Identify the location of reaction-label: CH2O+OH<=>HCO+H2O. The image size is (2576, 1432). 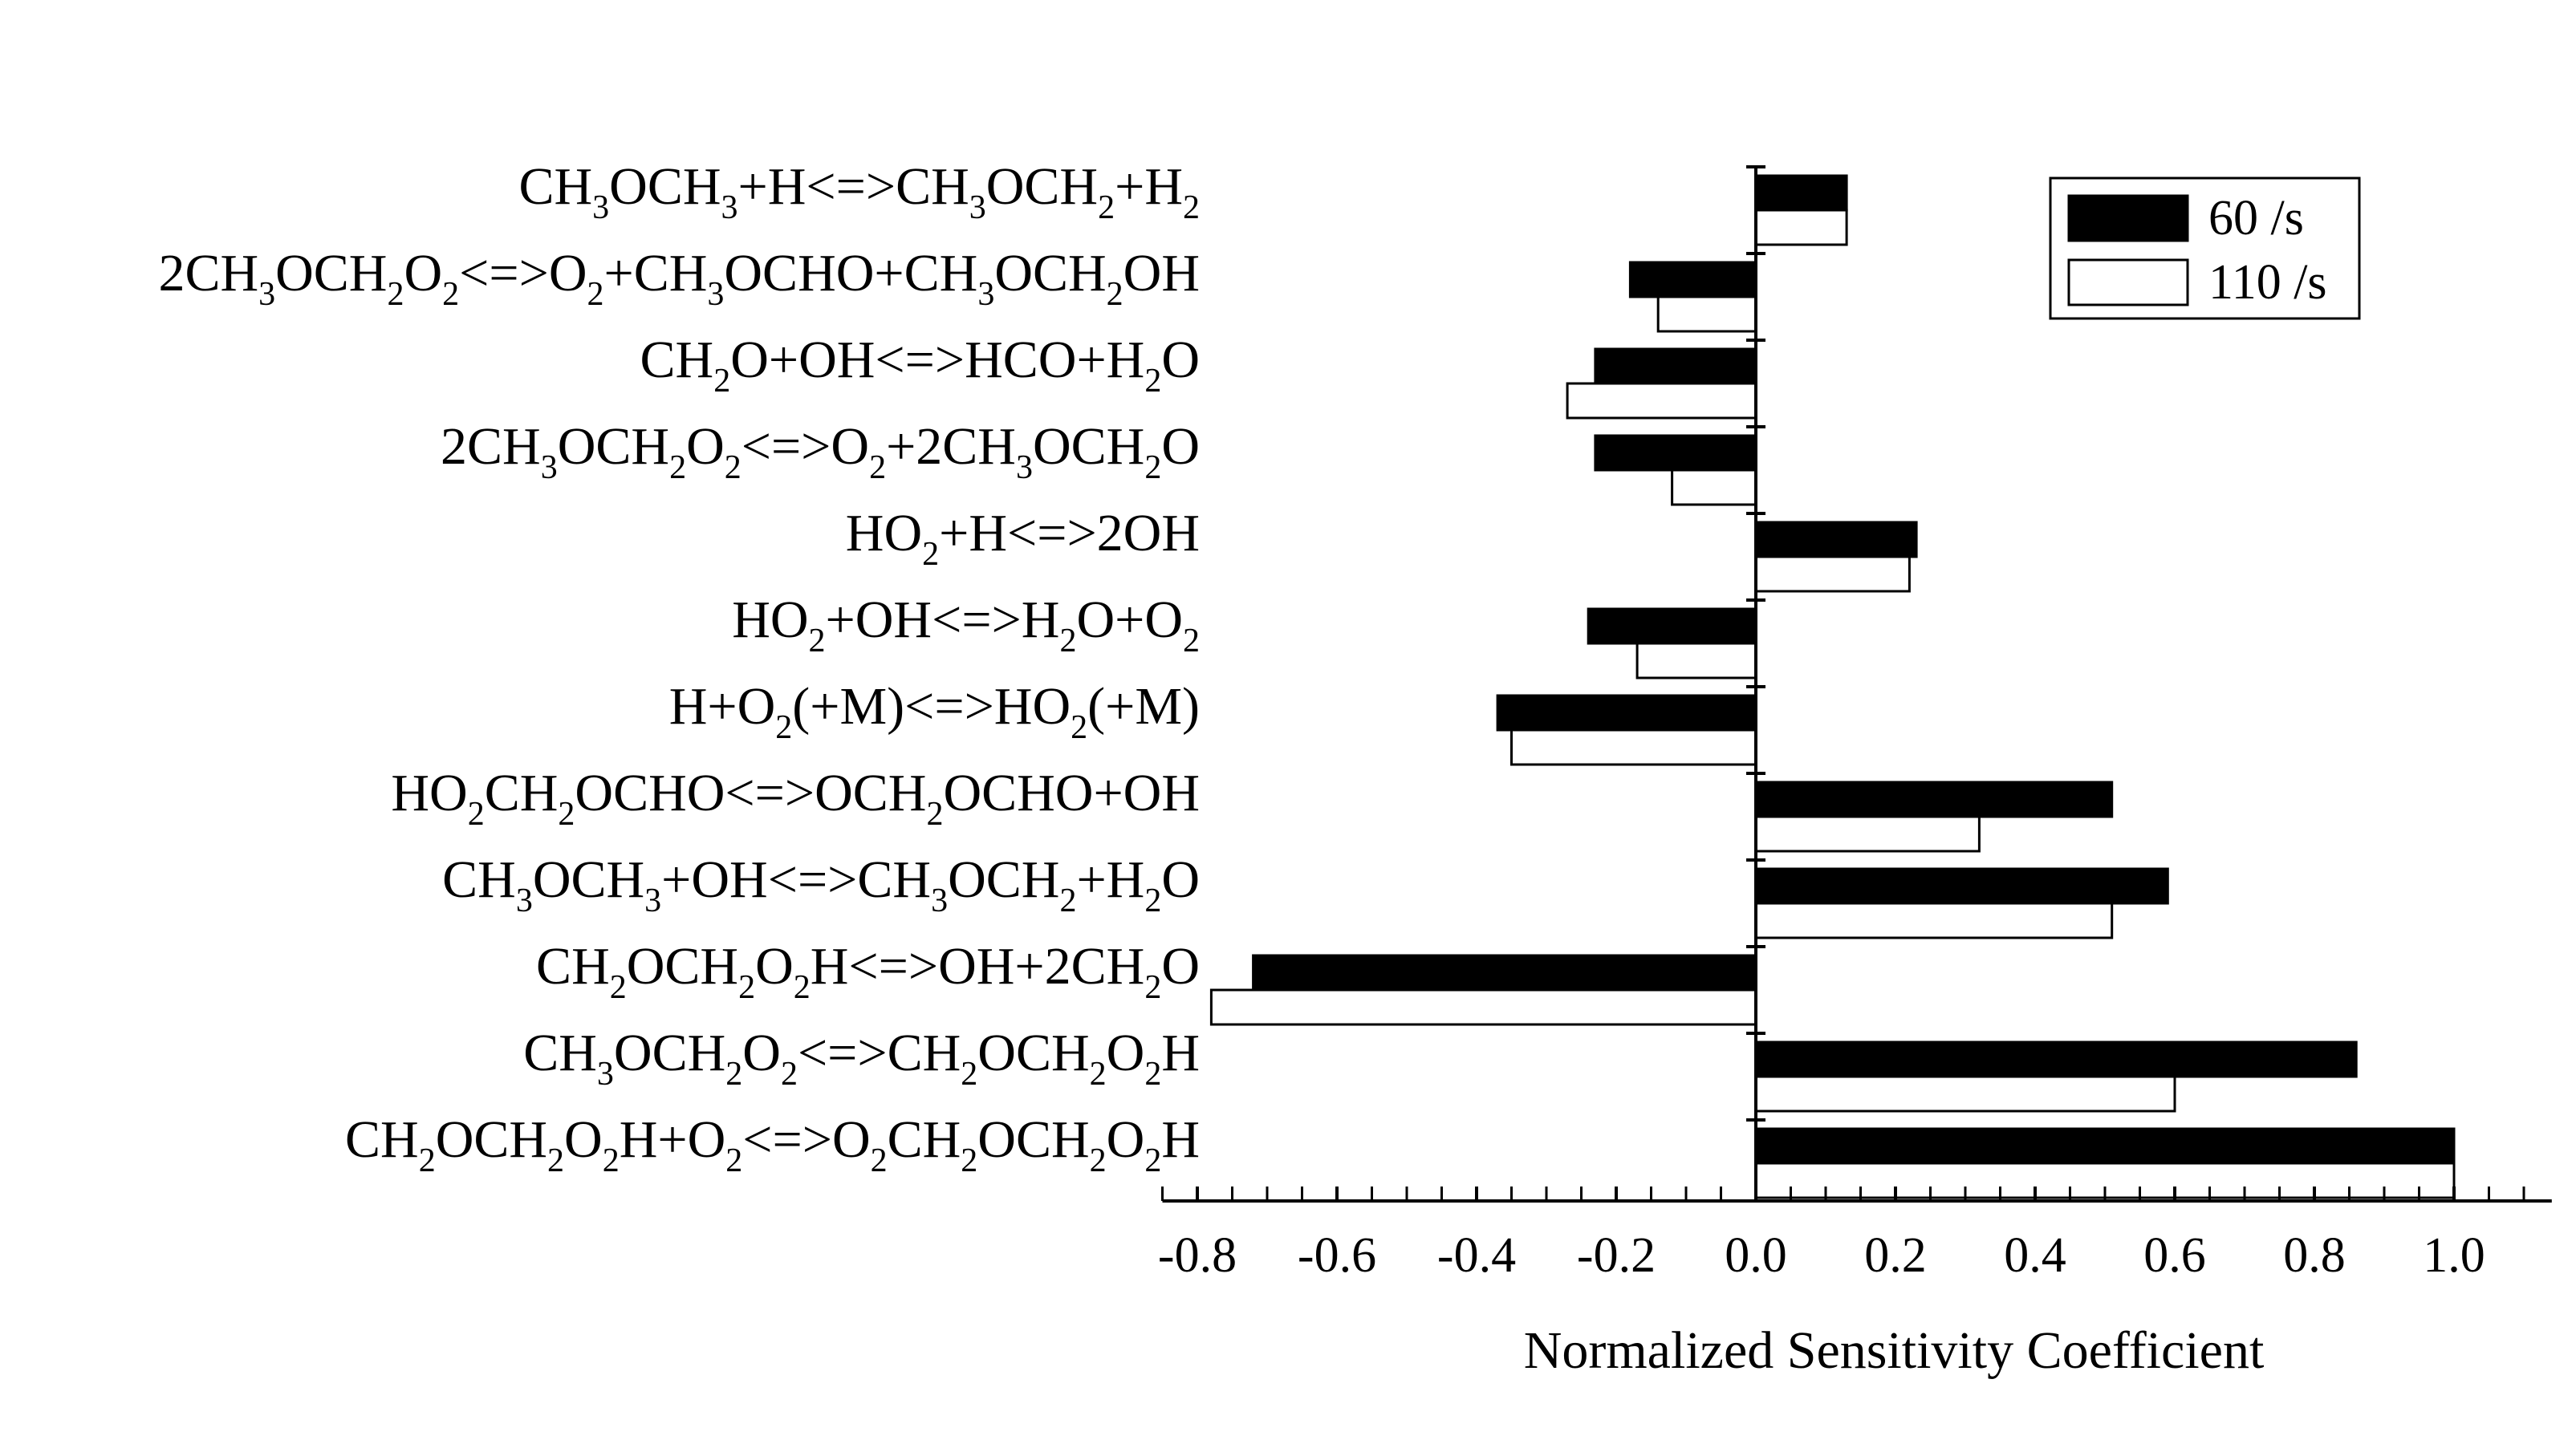
(920, 365).